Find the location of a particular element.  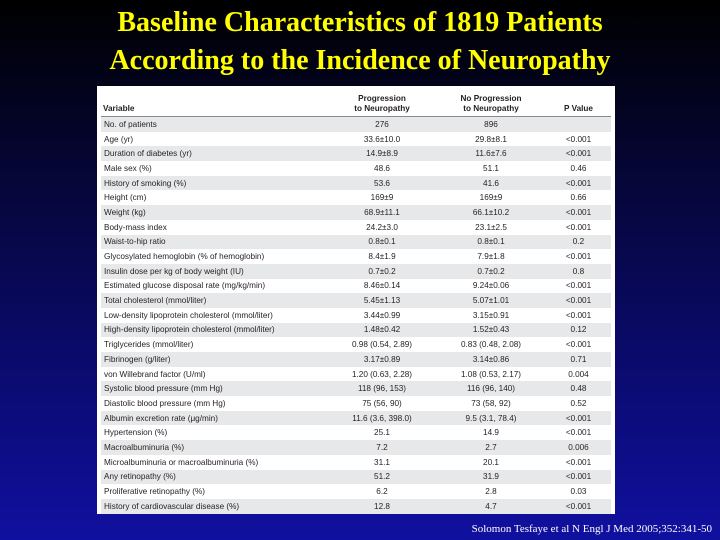

cell-no-progression: 1.52±0.43 is located at coordinates (491, 330).